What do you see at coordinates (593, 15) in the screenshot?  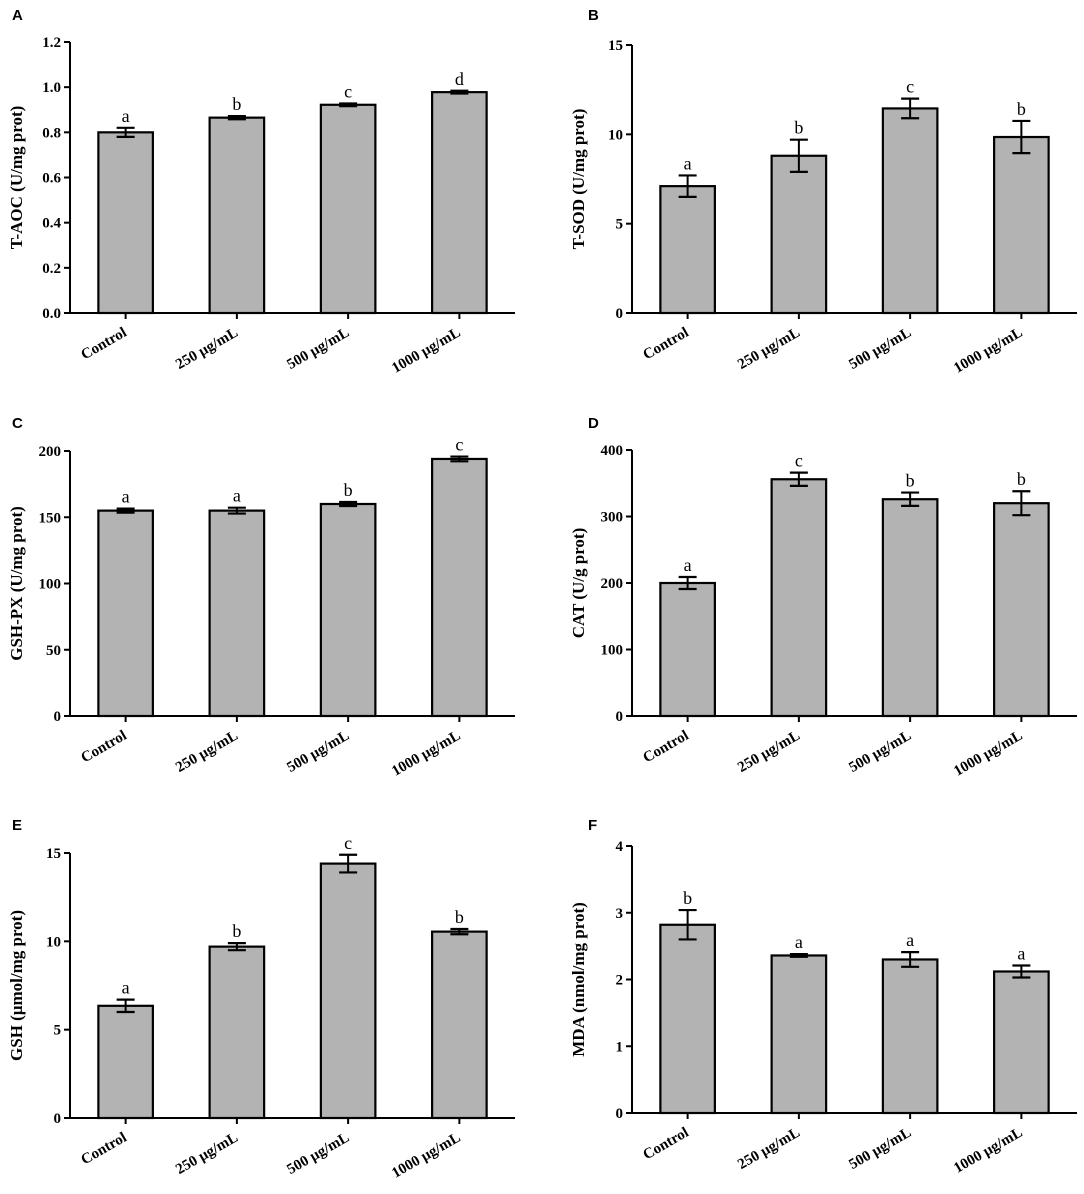 I see `panel-letter: B` at bounding box center [593, 15].